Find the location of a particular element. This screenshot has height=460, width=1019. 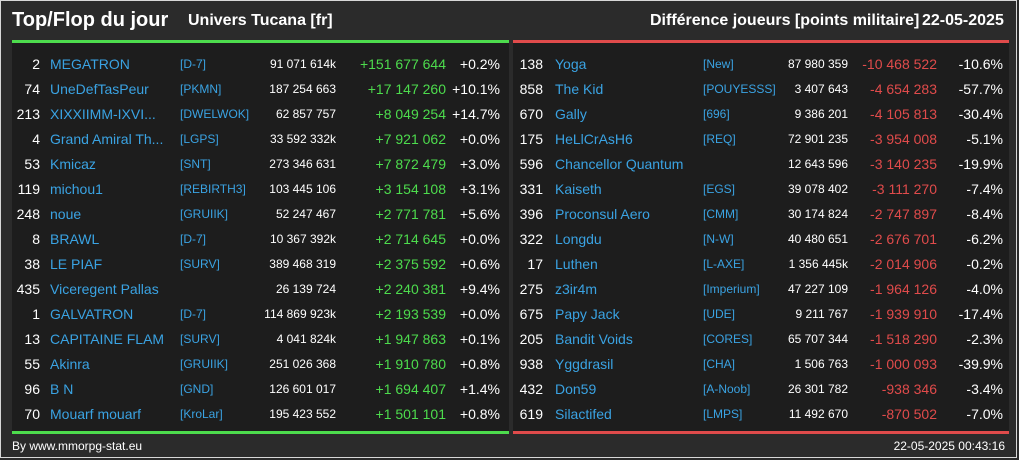

alliance-tag-link: [CORES] is located at coordinates (728, 339).